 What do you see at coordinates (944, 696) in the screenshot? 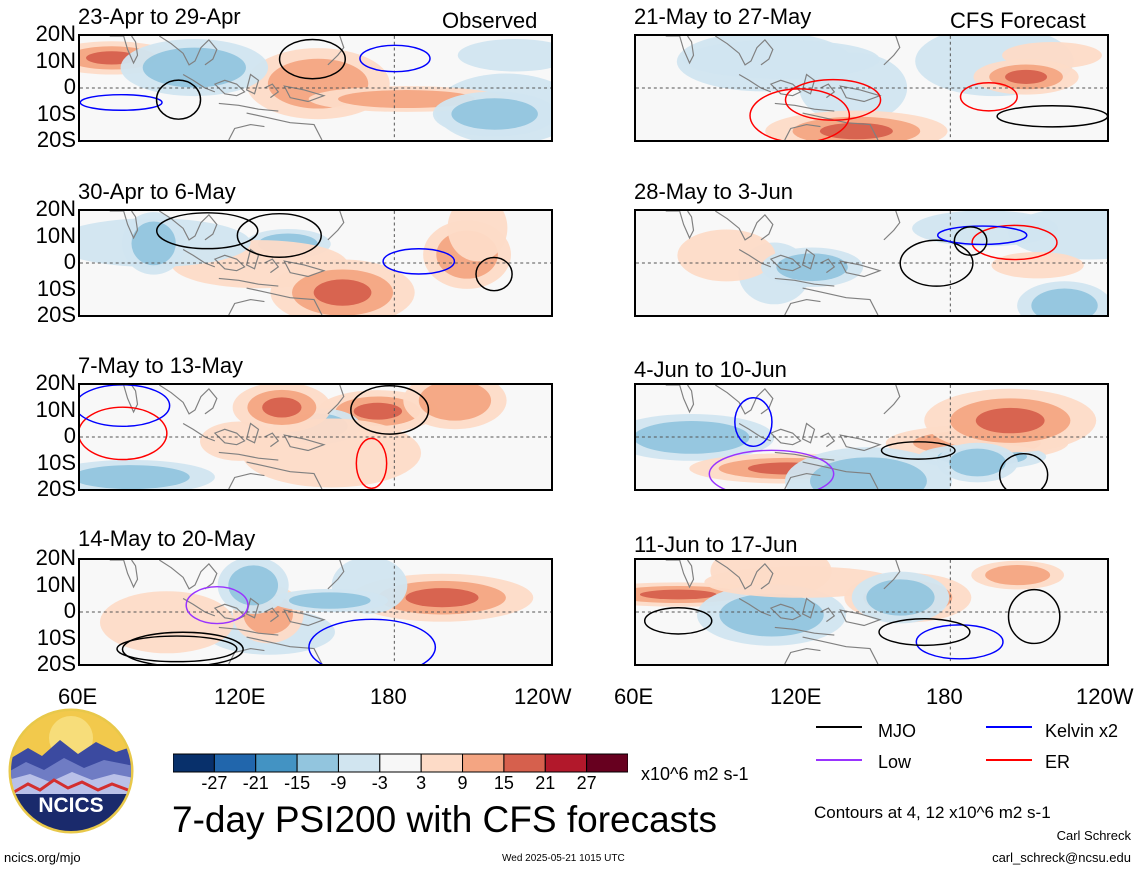
I see `lon-tick-180-right: 180` at bounding box center [944, 696].